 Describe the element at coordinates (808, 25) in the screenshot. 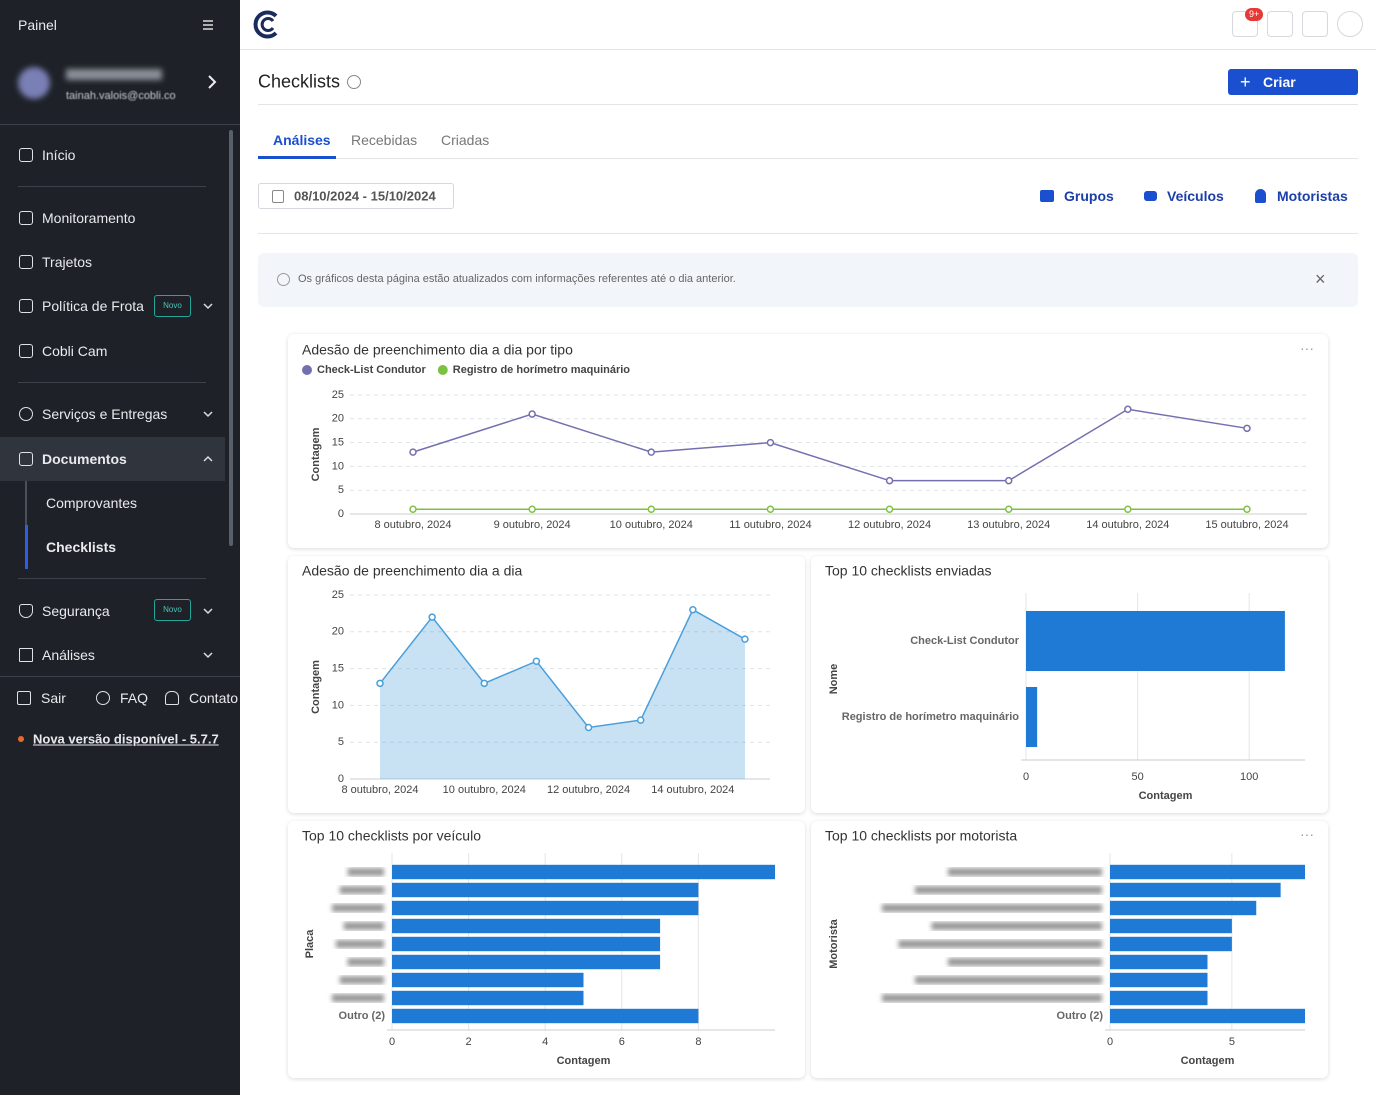

I see `topbar` at that location.